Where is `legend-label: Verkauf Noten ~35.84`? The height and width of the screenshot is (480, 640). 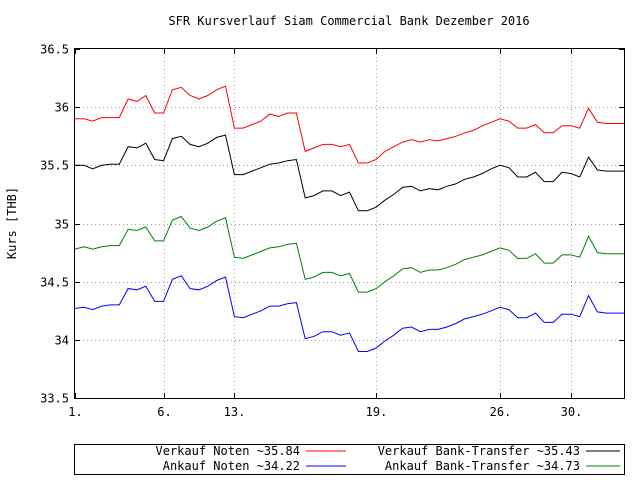
legend-label: Verkauf Noten ~35.84 is located at coordinates (228, 451).